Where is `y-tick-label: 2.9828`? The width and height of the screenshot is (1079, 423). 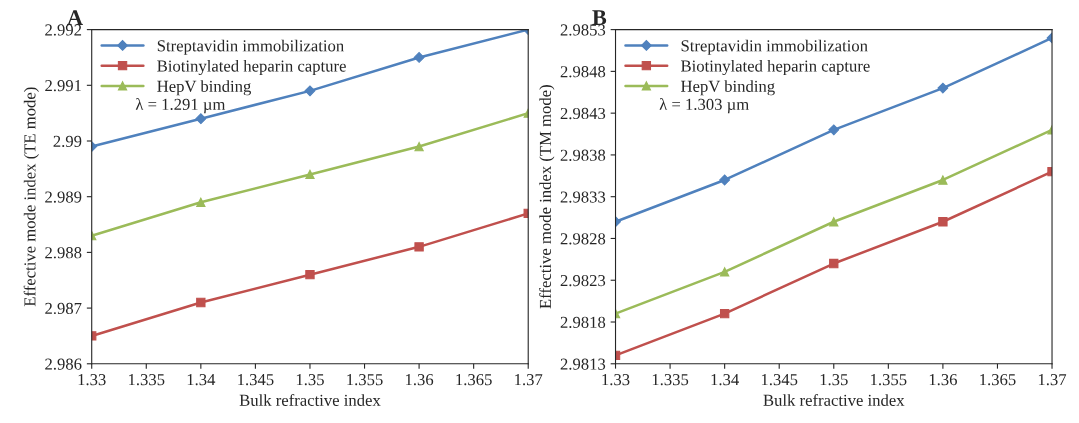 y-tick-label: 2.9828 is located at coordinates (583, 239).